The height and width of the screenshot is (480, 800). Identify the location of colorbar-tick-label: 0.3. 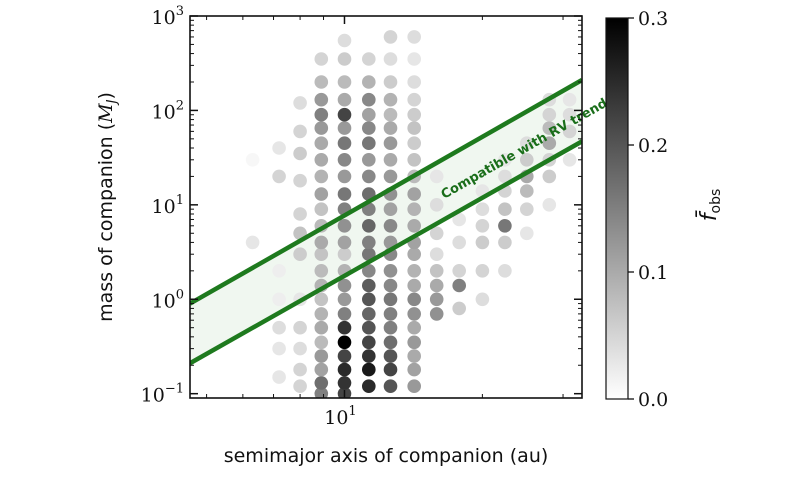
(653, 19).